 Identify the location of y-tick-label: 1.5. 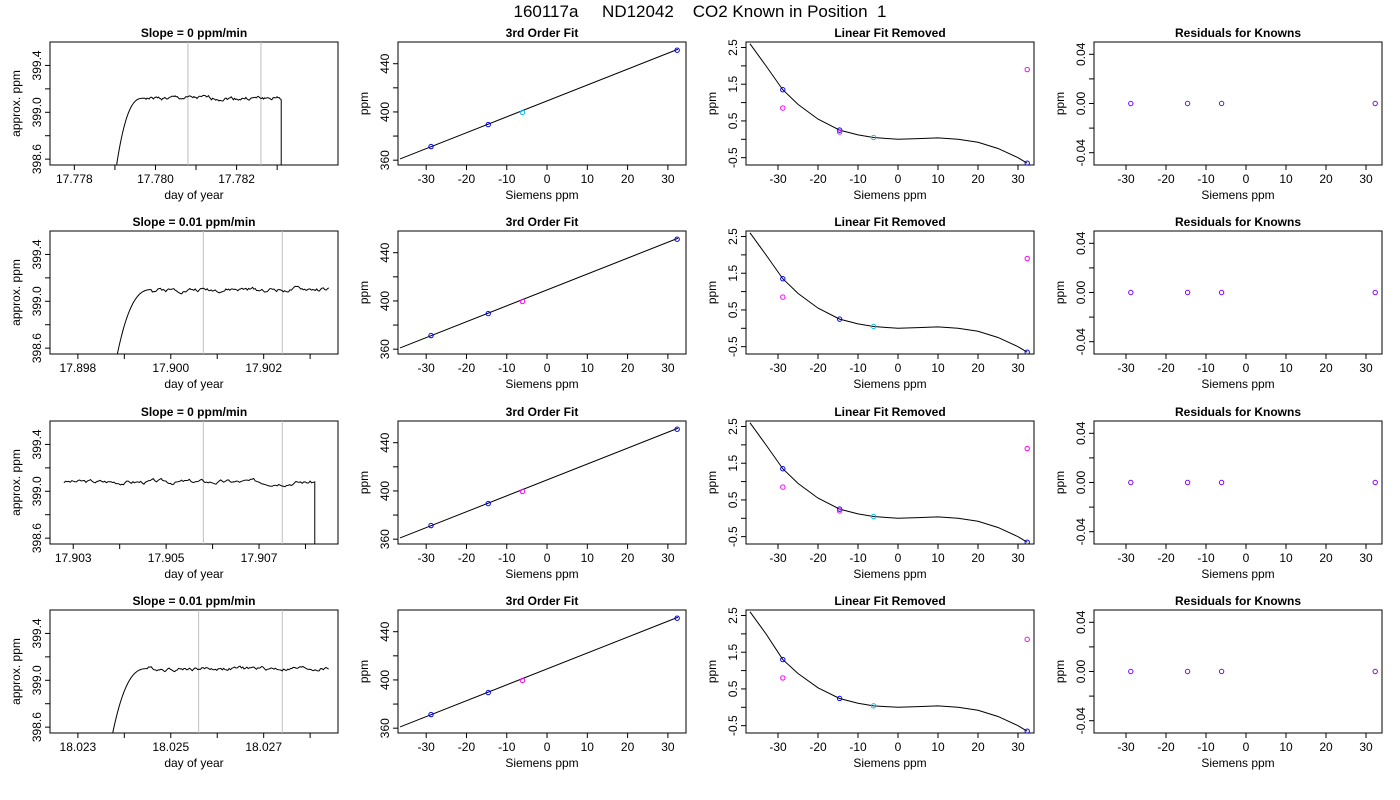
(733, 652).